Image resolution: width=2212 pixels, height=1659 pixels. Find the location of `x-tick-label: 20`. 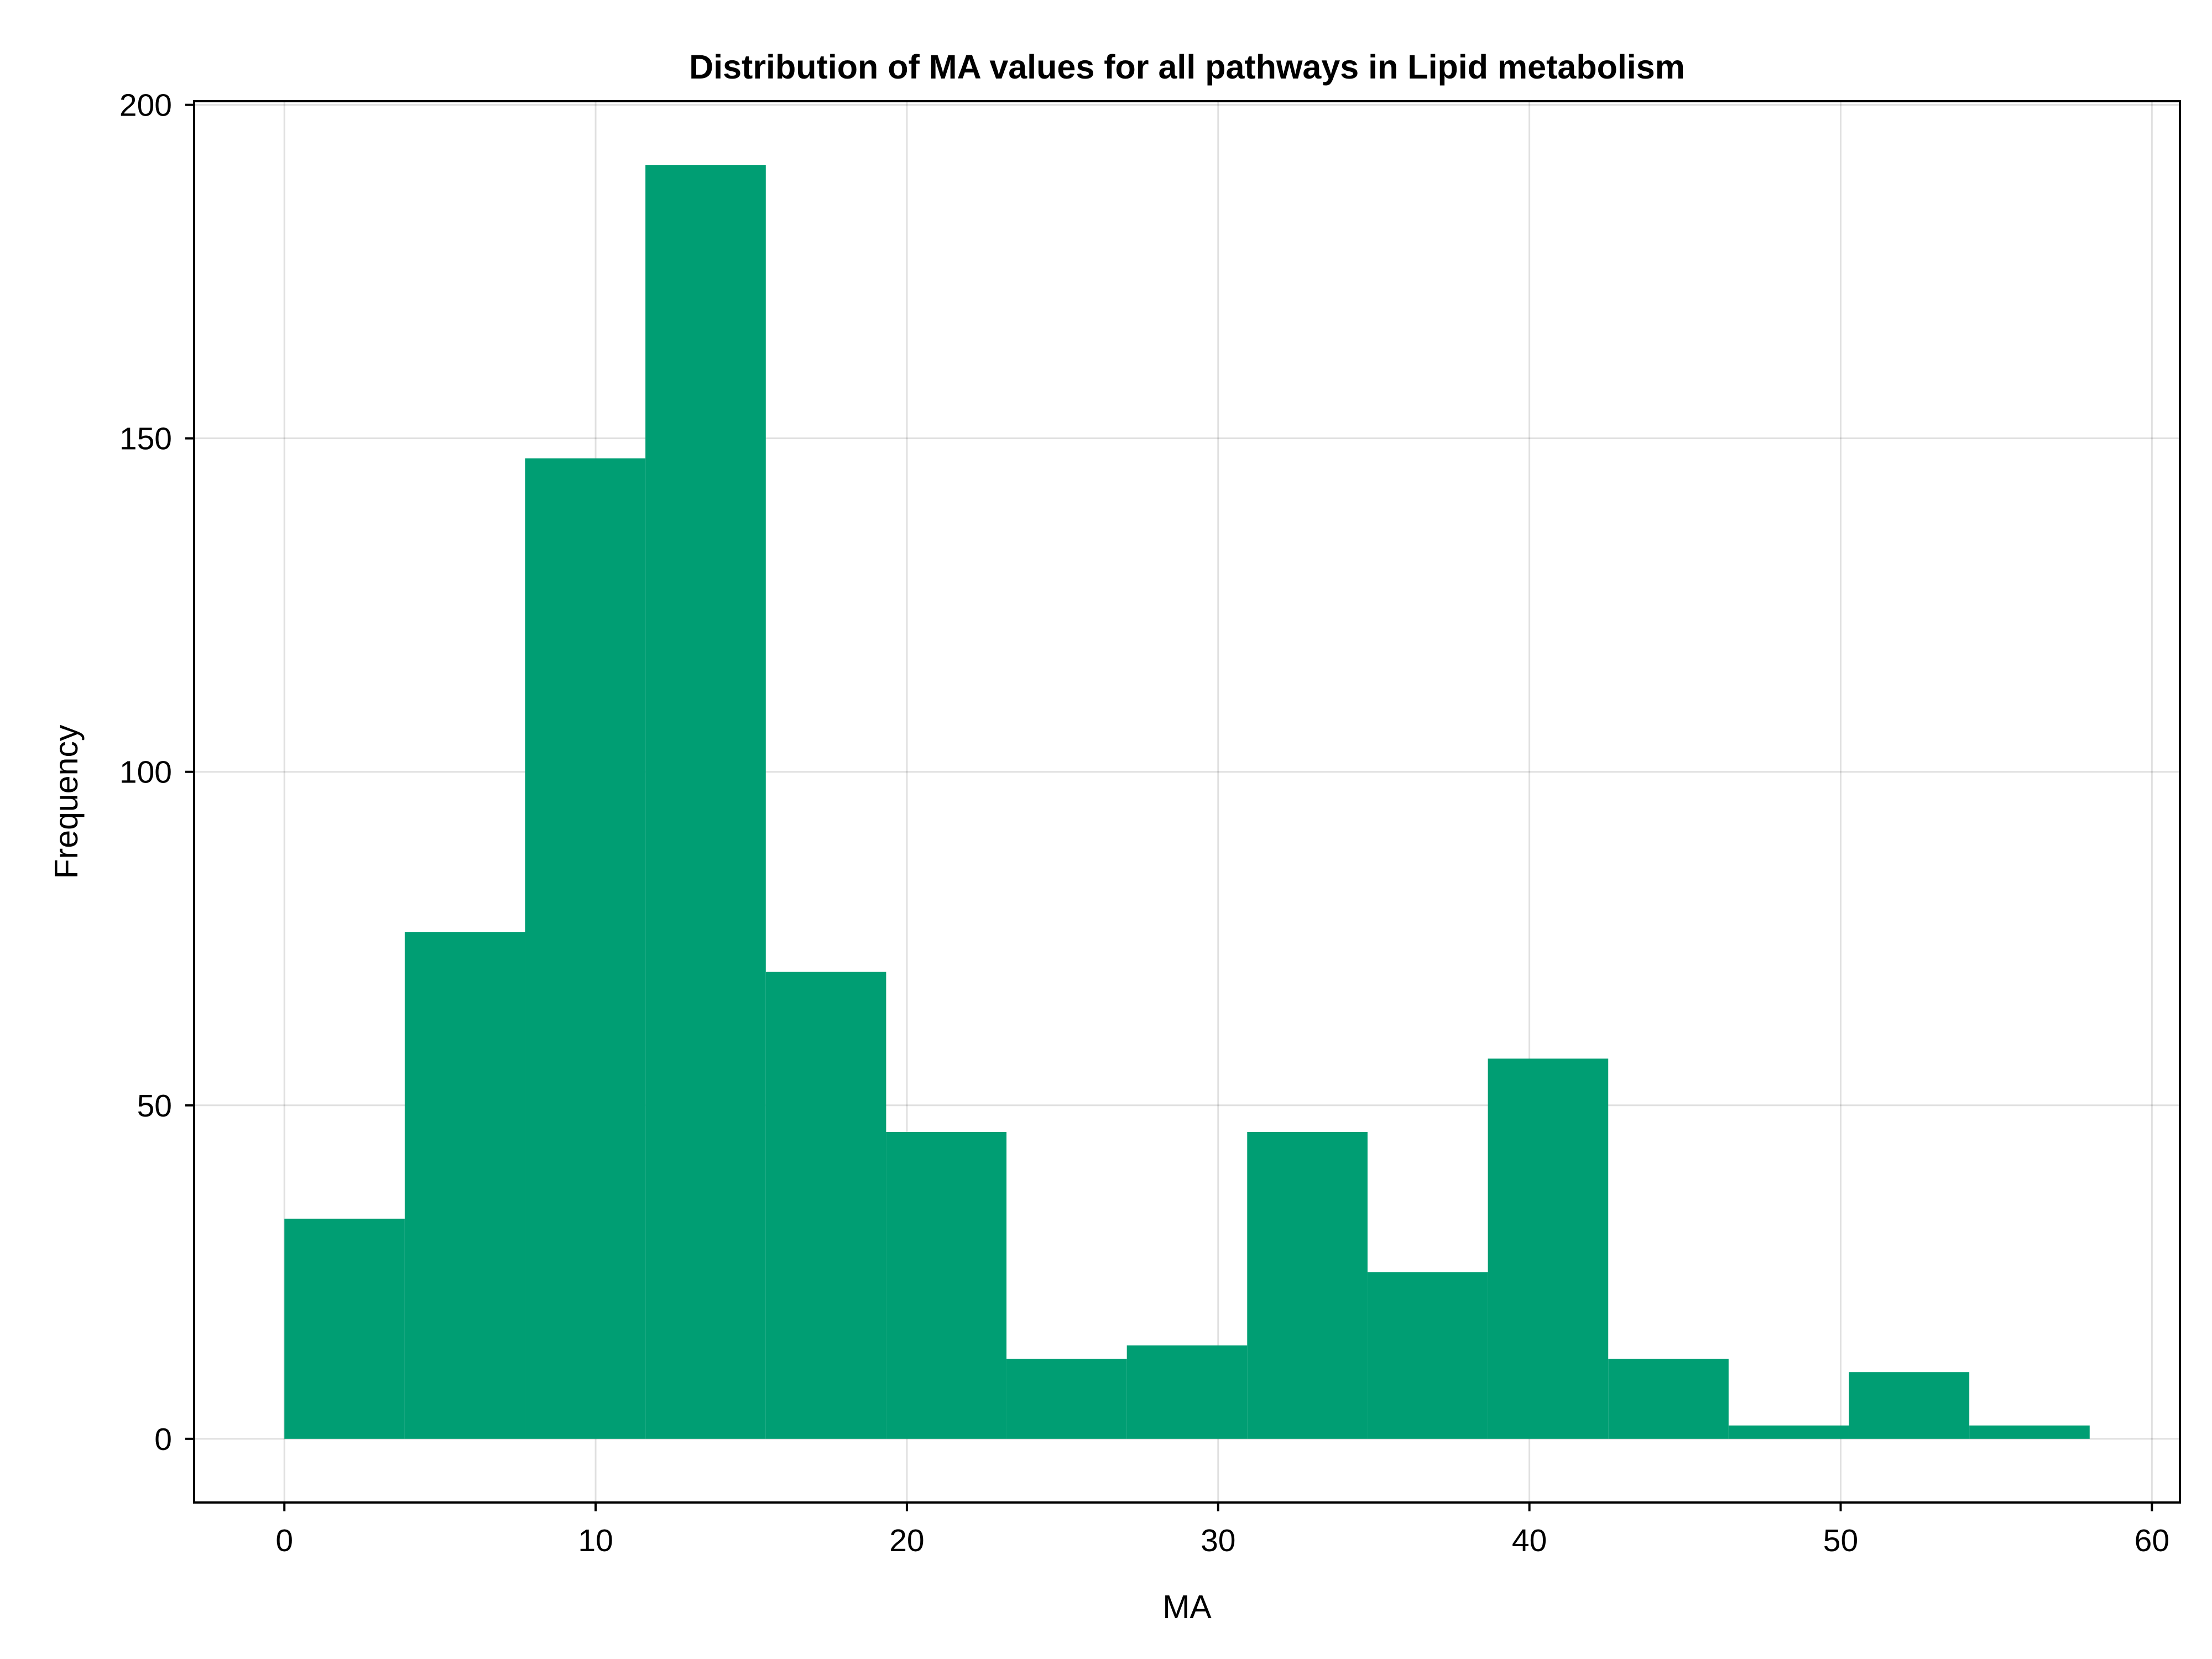

x-tick-label: 20 is located at coordinates (907, 1541).